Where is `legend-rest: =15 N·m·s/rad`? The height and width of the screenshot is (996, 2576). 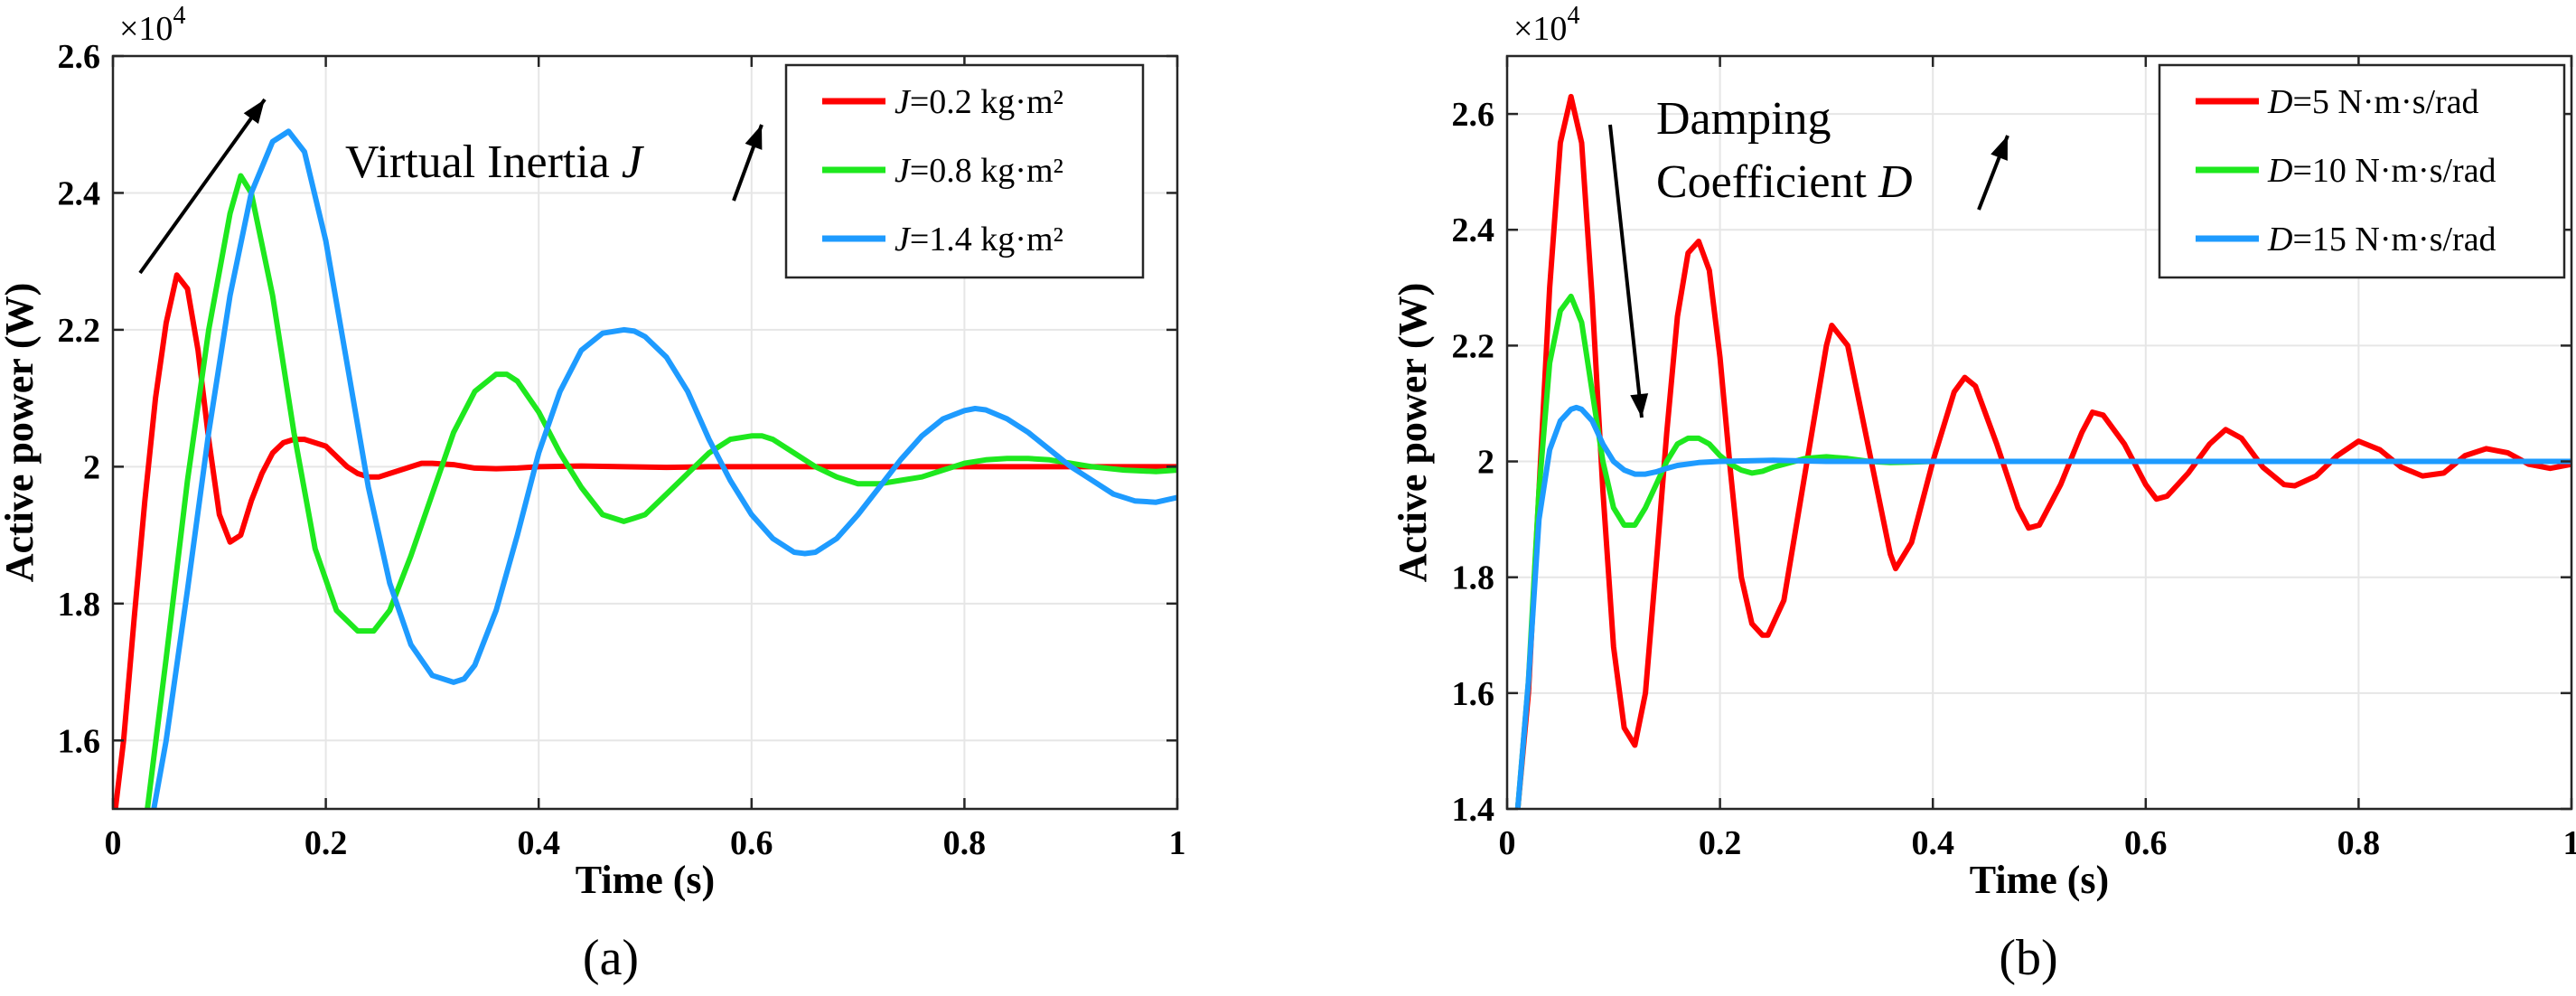 legend-rest: =15 N·m·s/rad is located at coordinates (2394, 239).